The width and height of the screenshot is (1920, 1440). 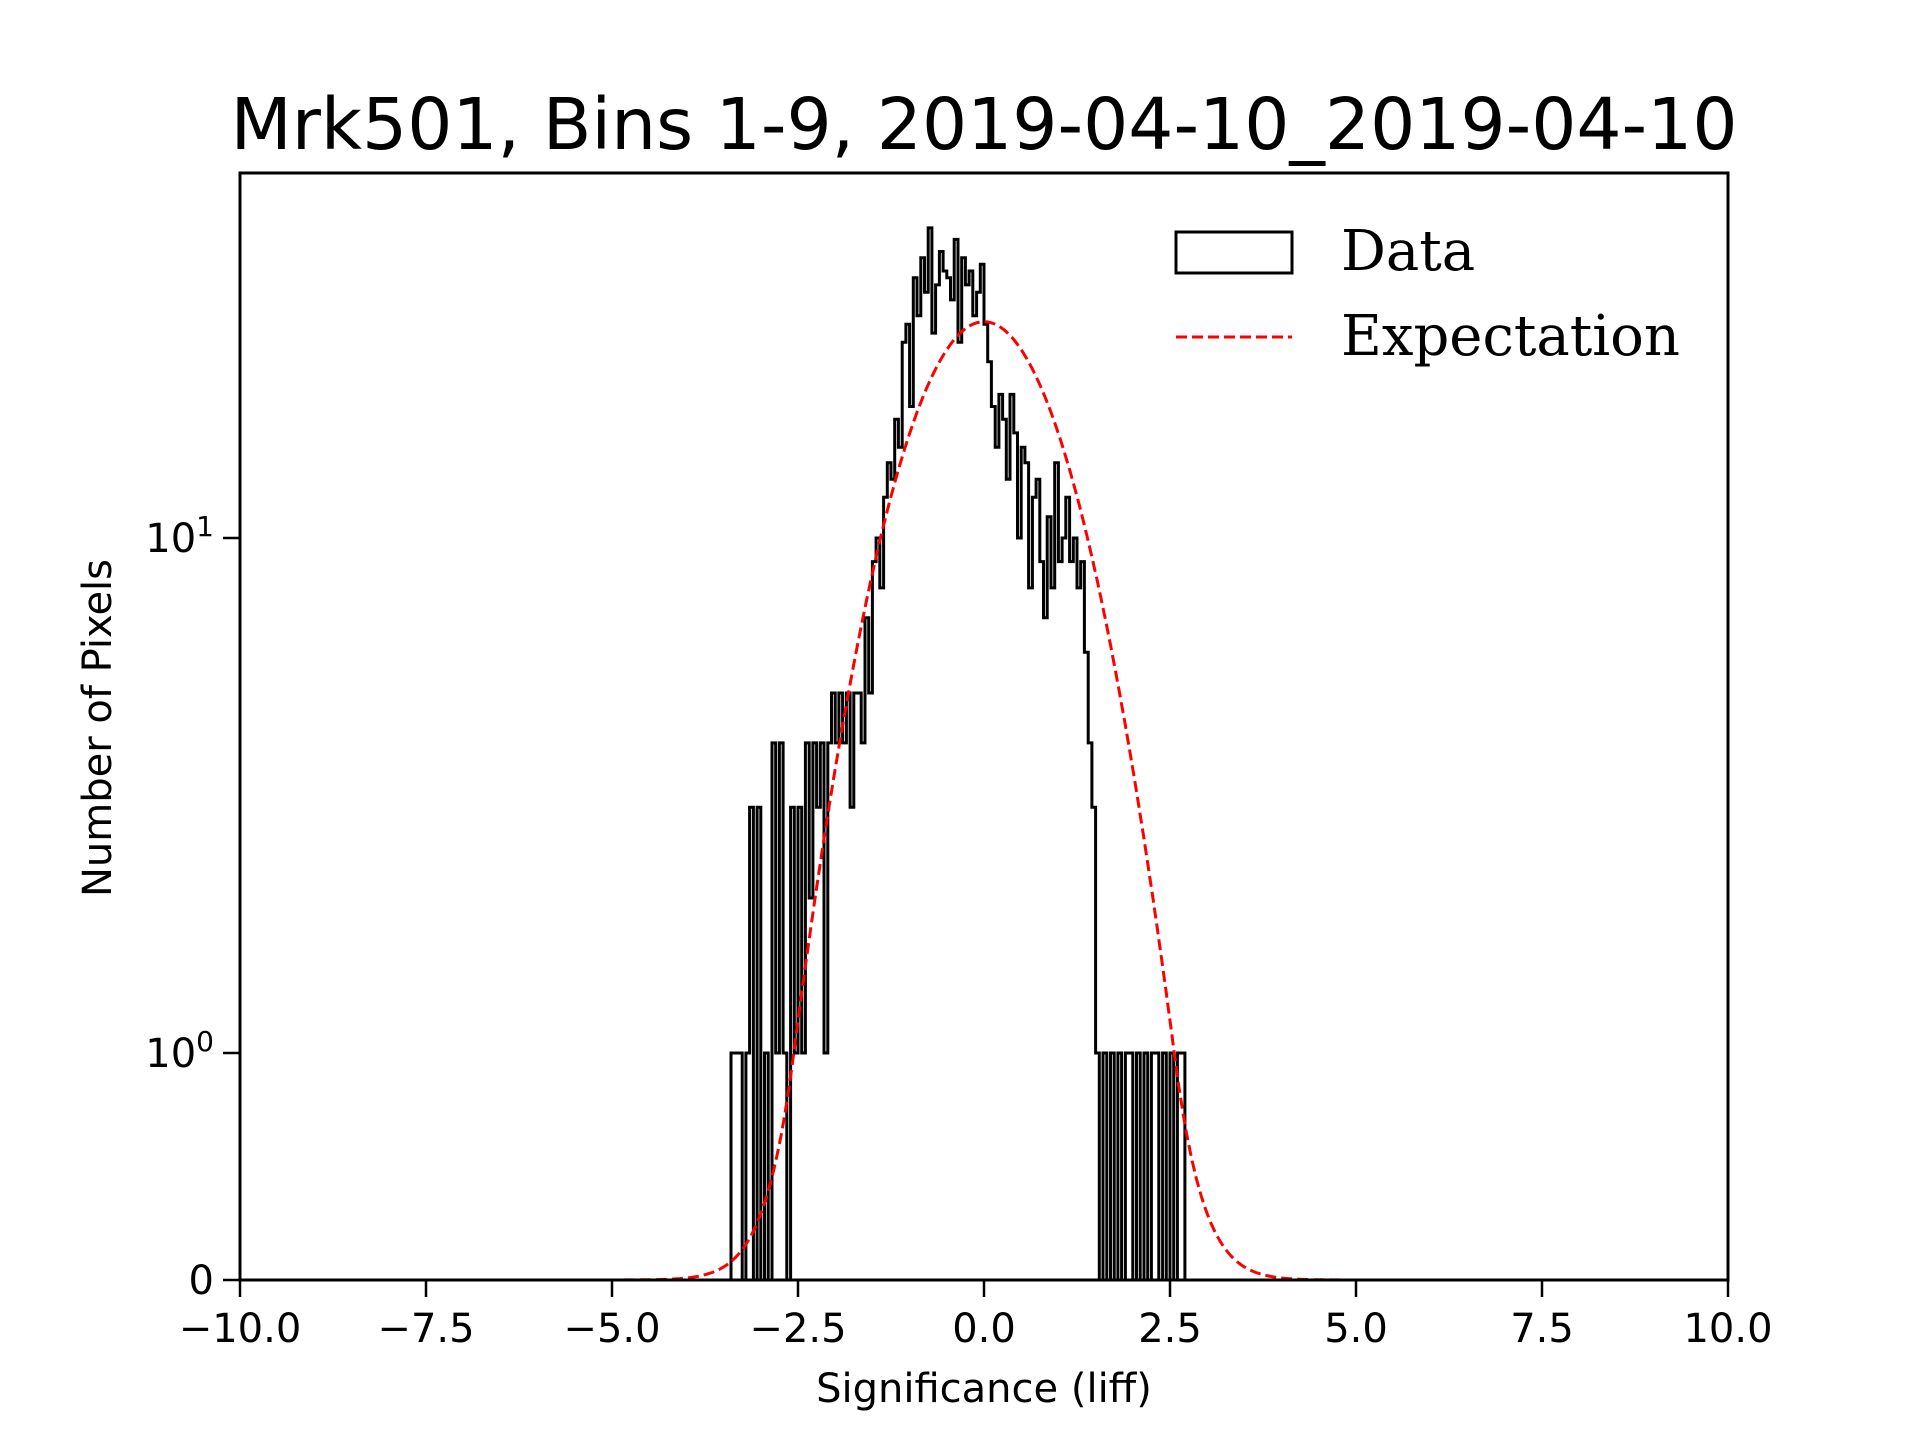 What do you see at coordinates (1408, 251) in the screenshot?
I see `legend-label-data: Data` at bounding box center [1408, 251].